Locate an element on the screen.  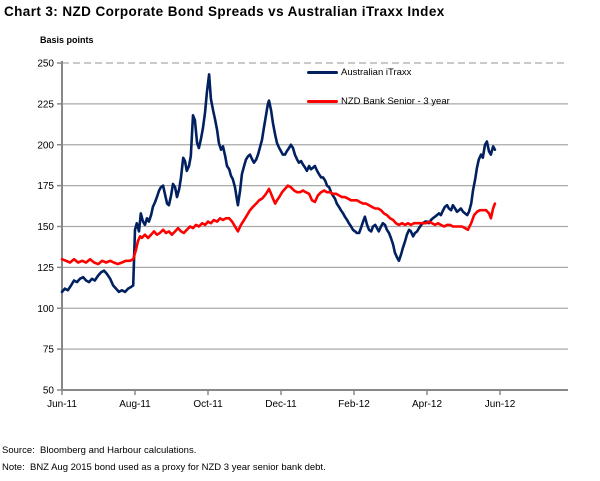
y-tick-label: 200 is located at coordinates (45, 145).